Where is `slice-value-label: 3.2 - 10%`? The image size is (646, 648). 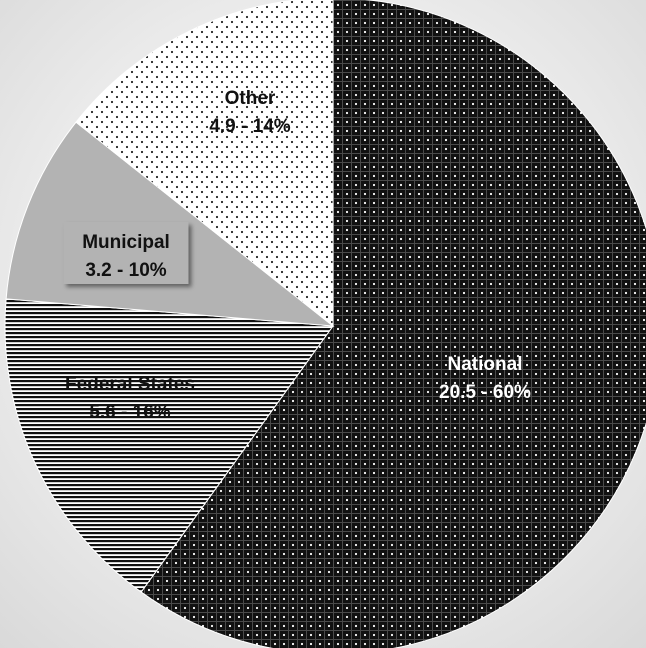
slice-value-label: 3.2 - 10% is located at coordinates (125, 270).